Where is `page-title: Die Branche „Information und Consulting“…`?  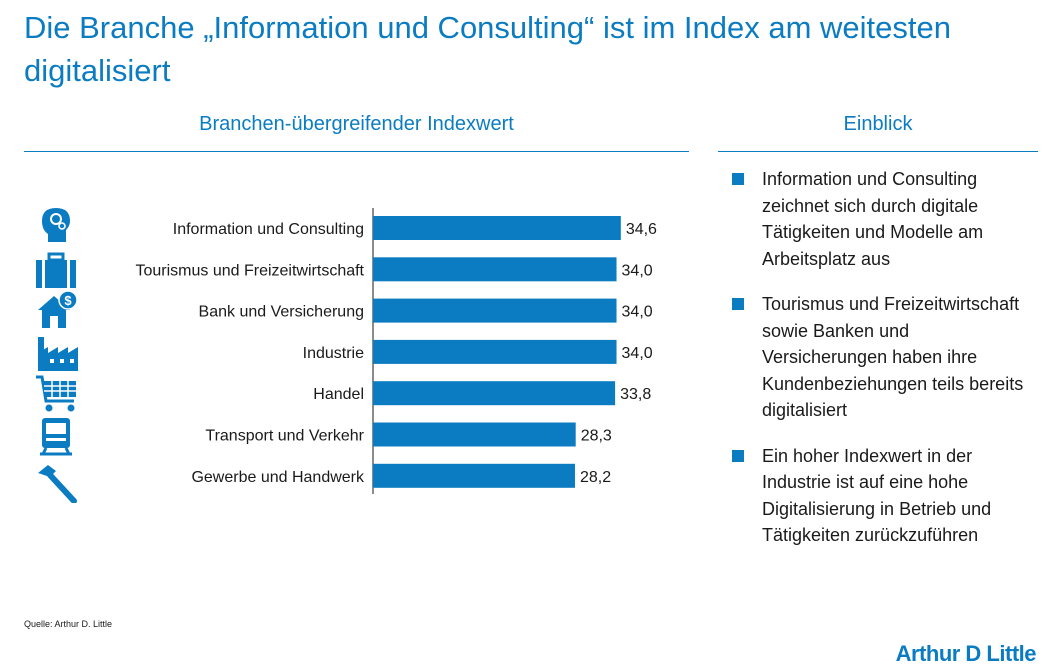
page-title: Die Branche „Information und Consulting“… is located at coordinates (487, 49).